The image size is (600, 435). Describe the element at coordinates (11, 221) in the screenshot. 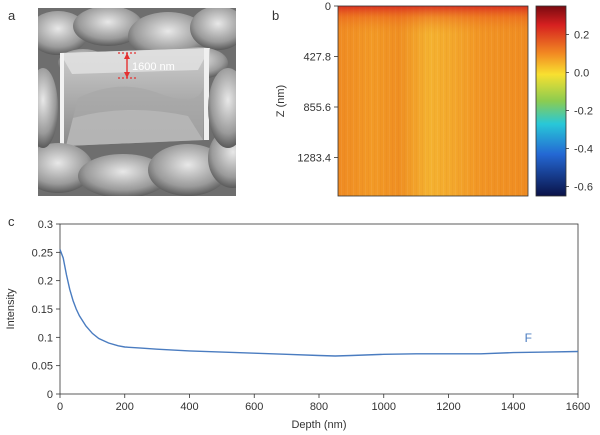

I see `panel-label-c: c` at that location.